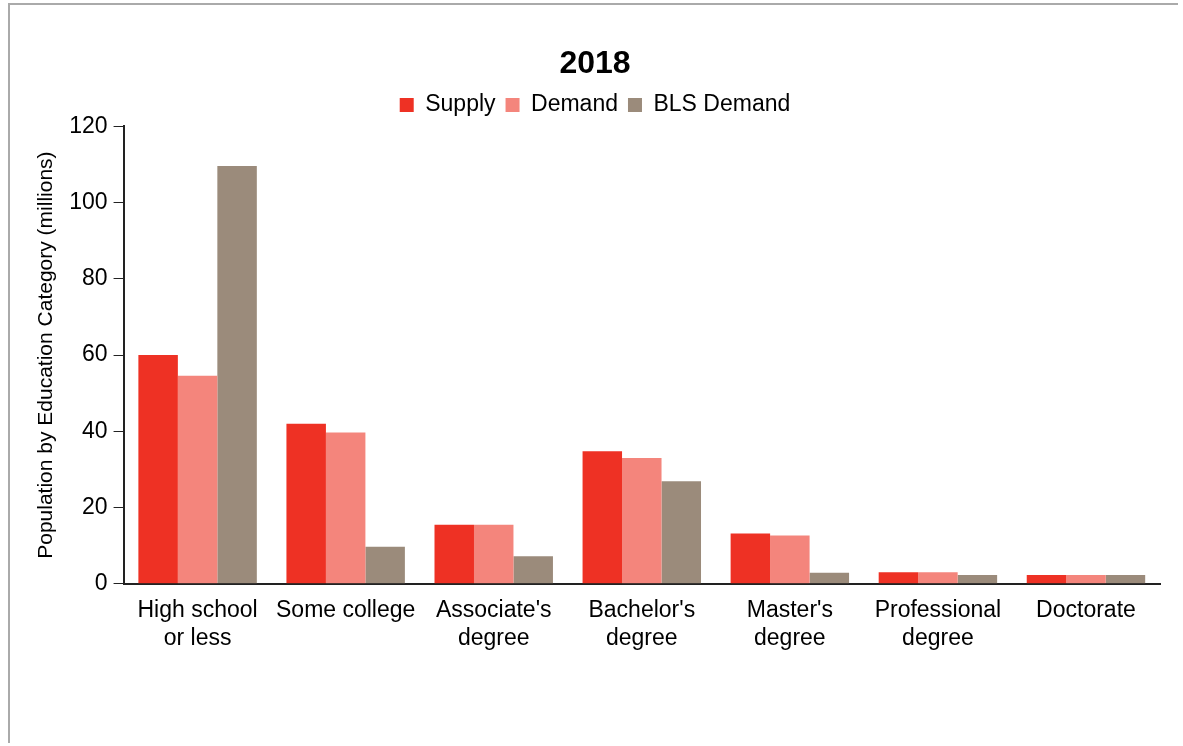  I want to click on y-tick-label: 40, so click(94, 429).